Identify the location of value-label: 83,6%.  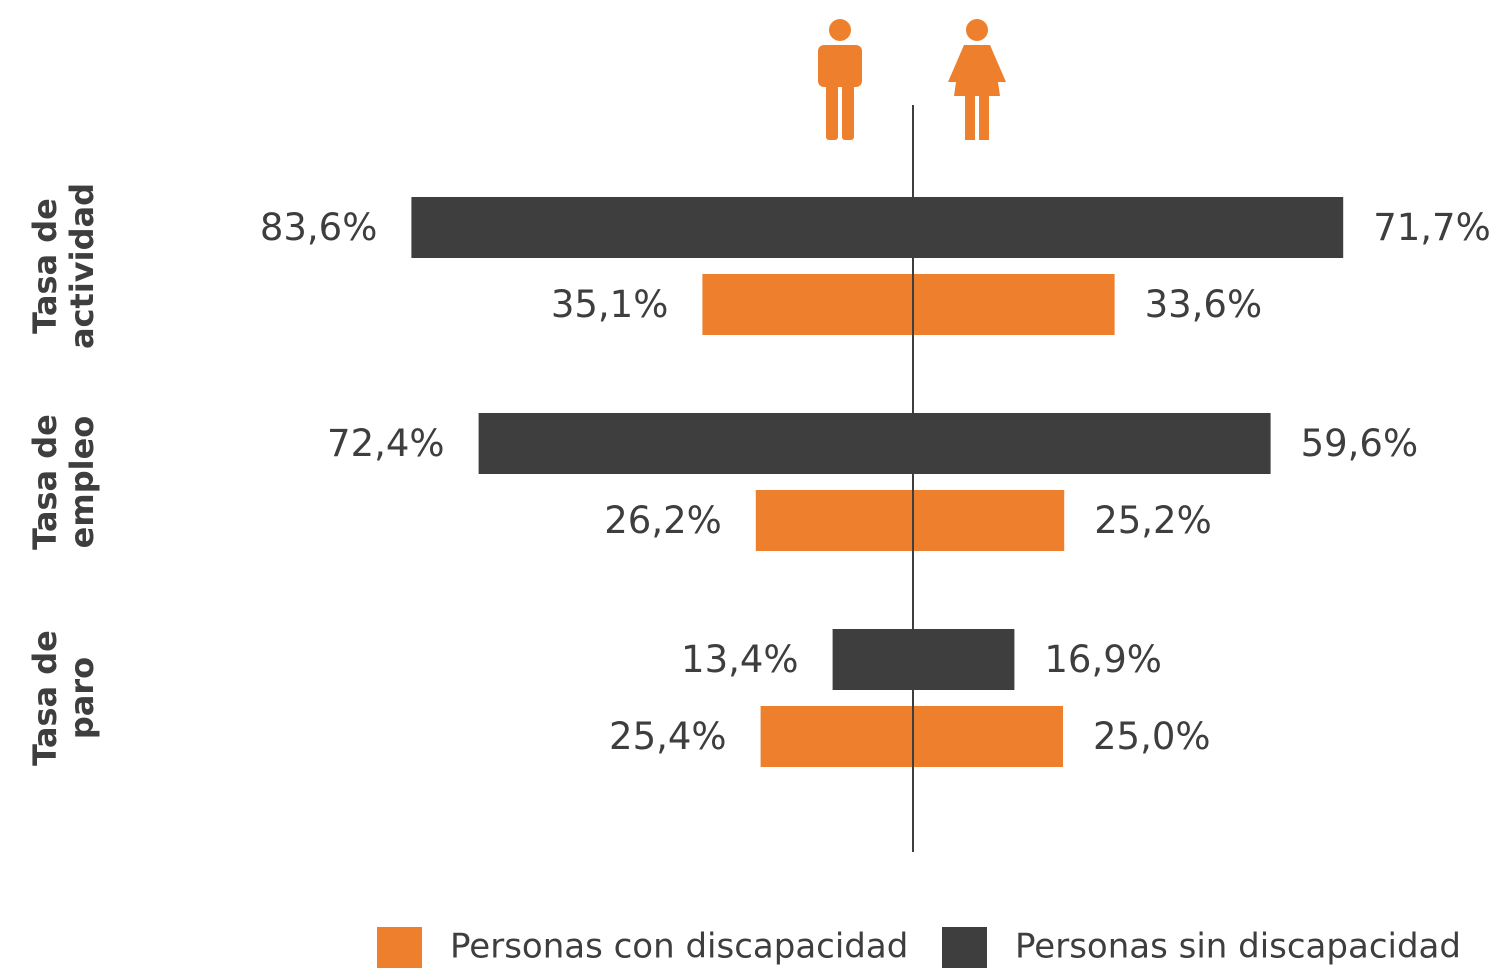
(319, 227).